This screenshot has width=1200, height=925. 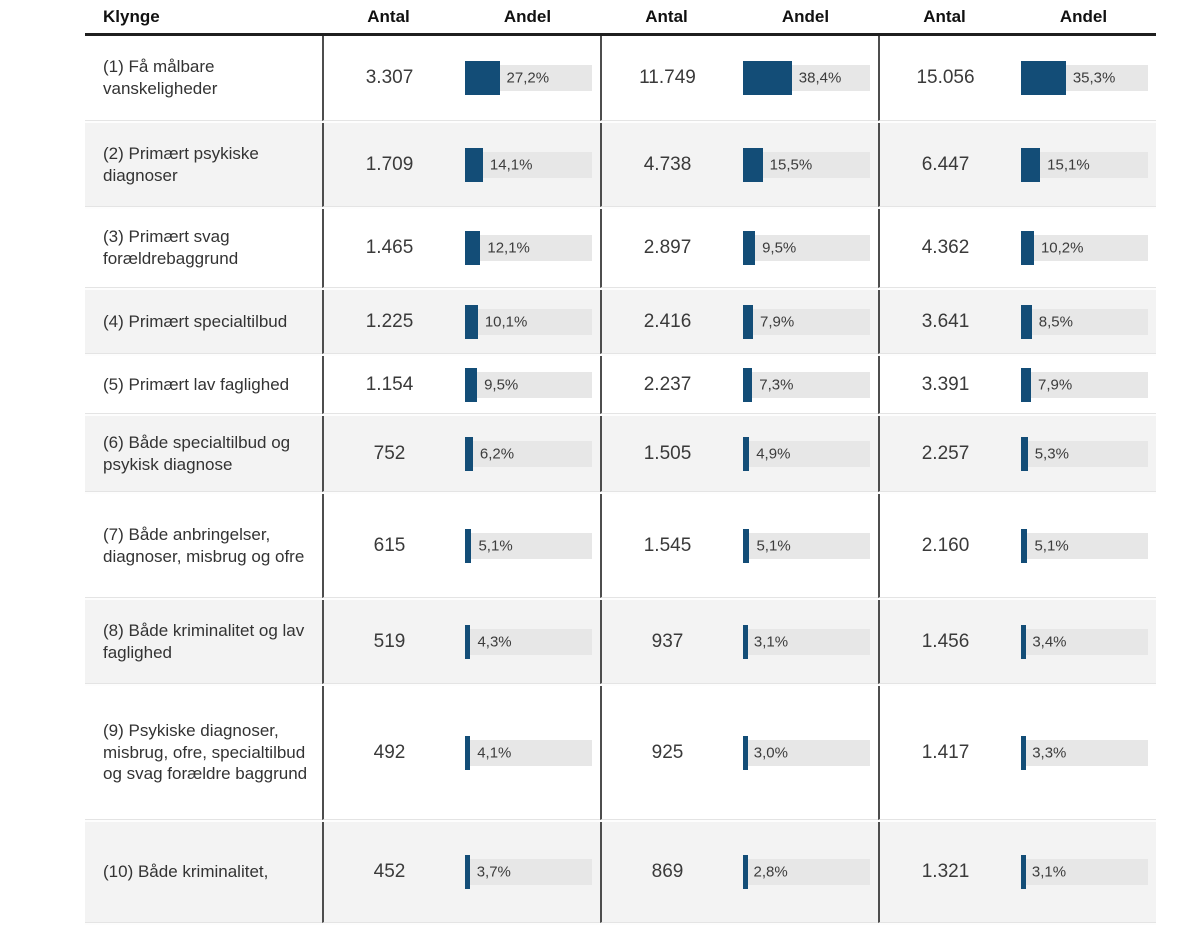 I want to click on andel-cell: 15,5%, so click(x=805, y=165).